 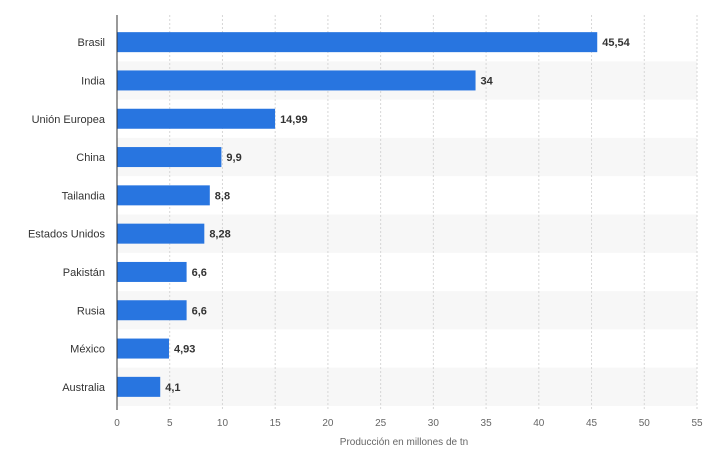 What do you see at coordinates (328, 423) in the screenshot?
I see `x-tick-label: 20` at bounding box center [328, 423].